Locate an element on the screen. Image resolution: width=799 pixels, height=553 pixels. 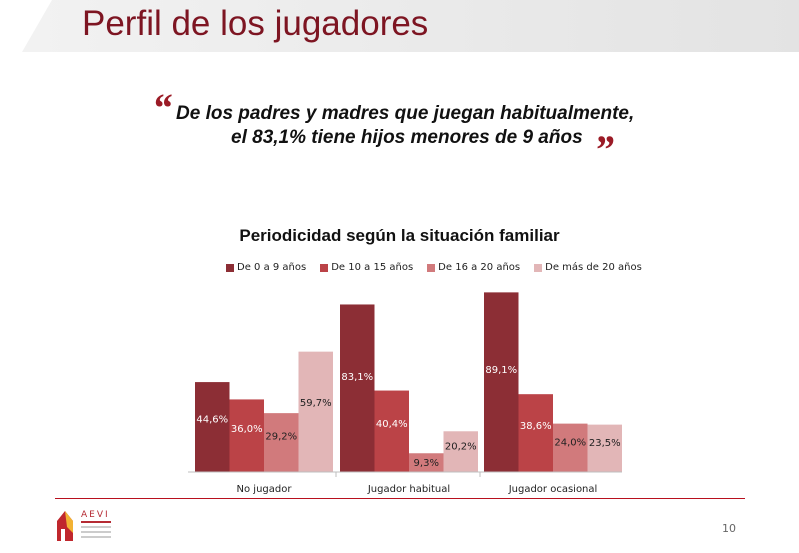
aevi-logo-icon is located at coordinates (84, 526).